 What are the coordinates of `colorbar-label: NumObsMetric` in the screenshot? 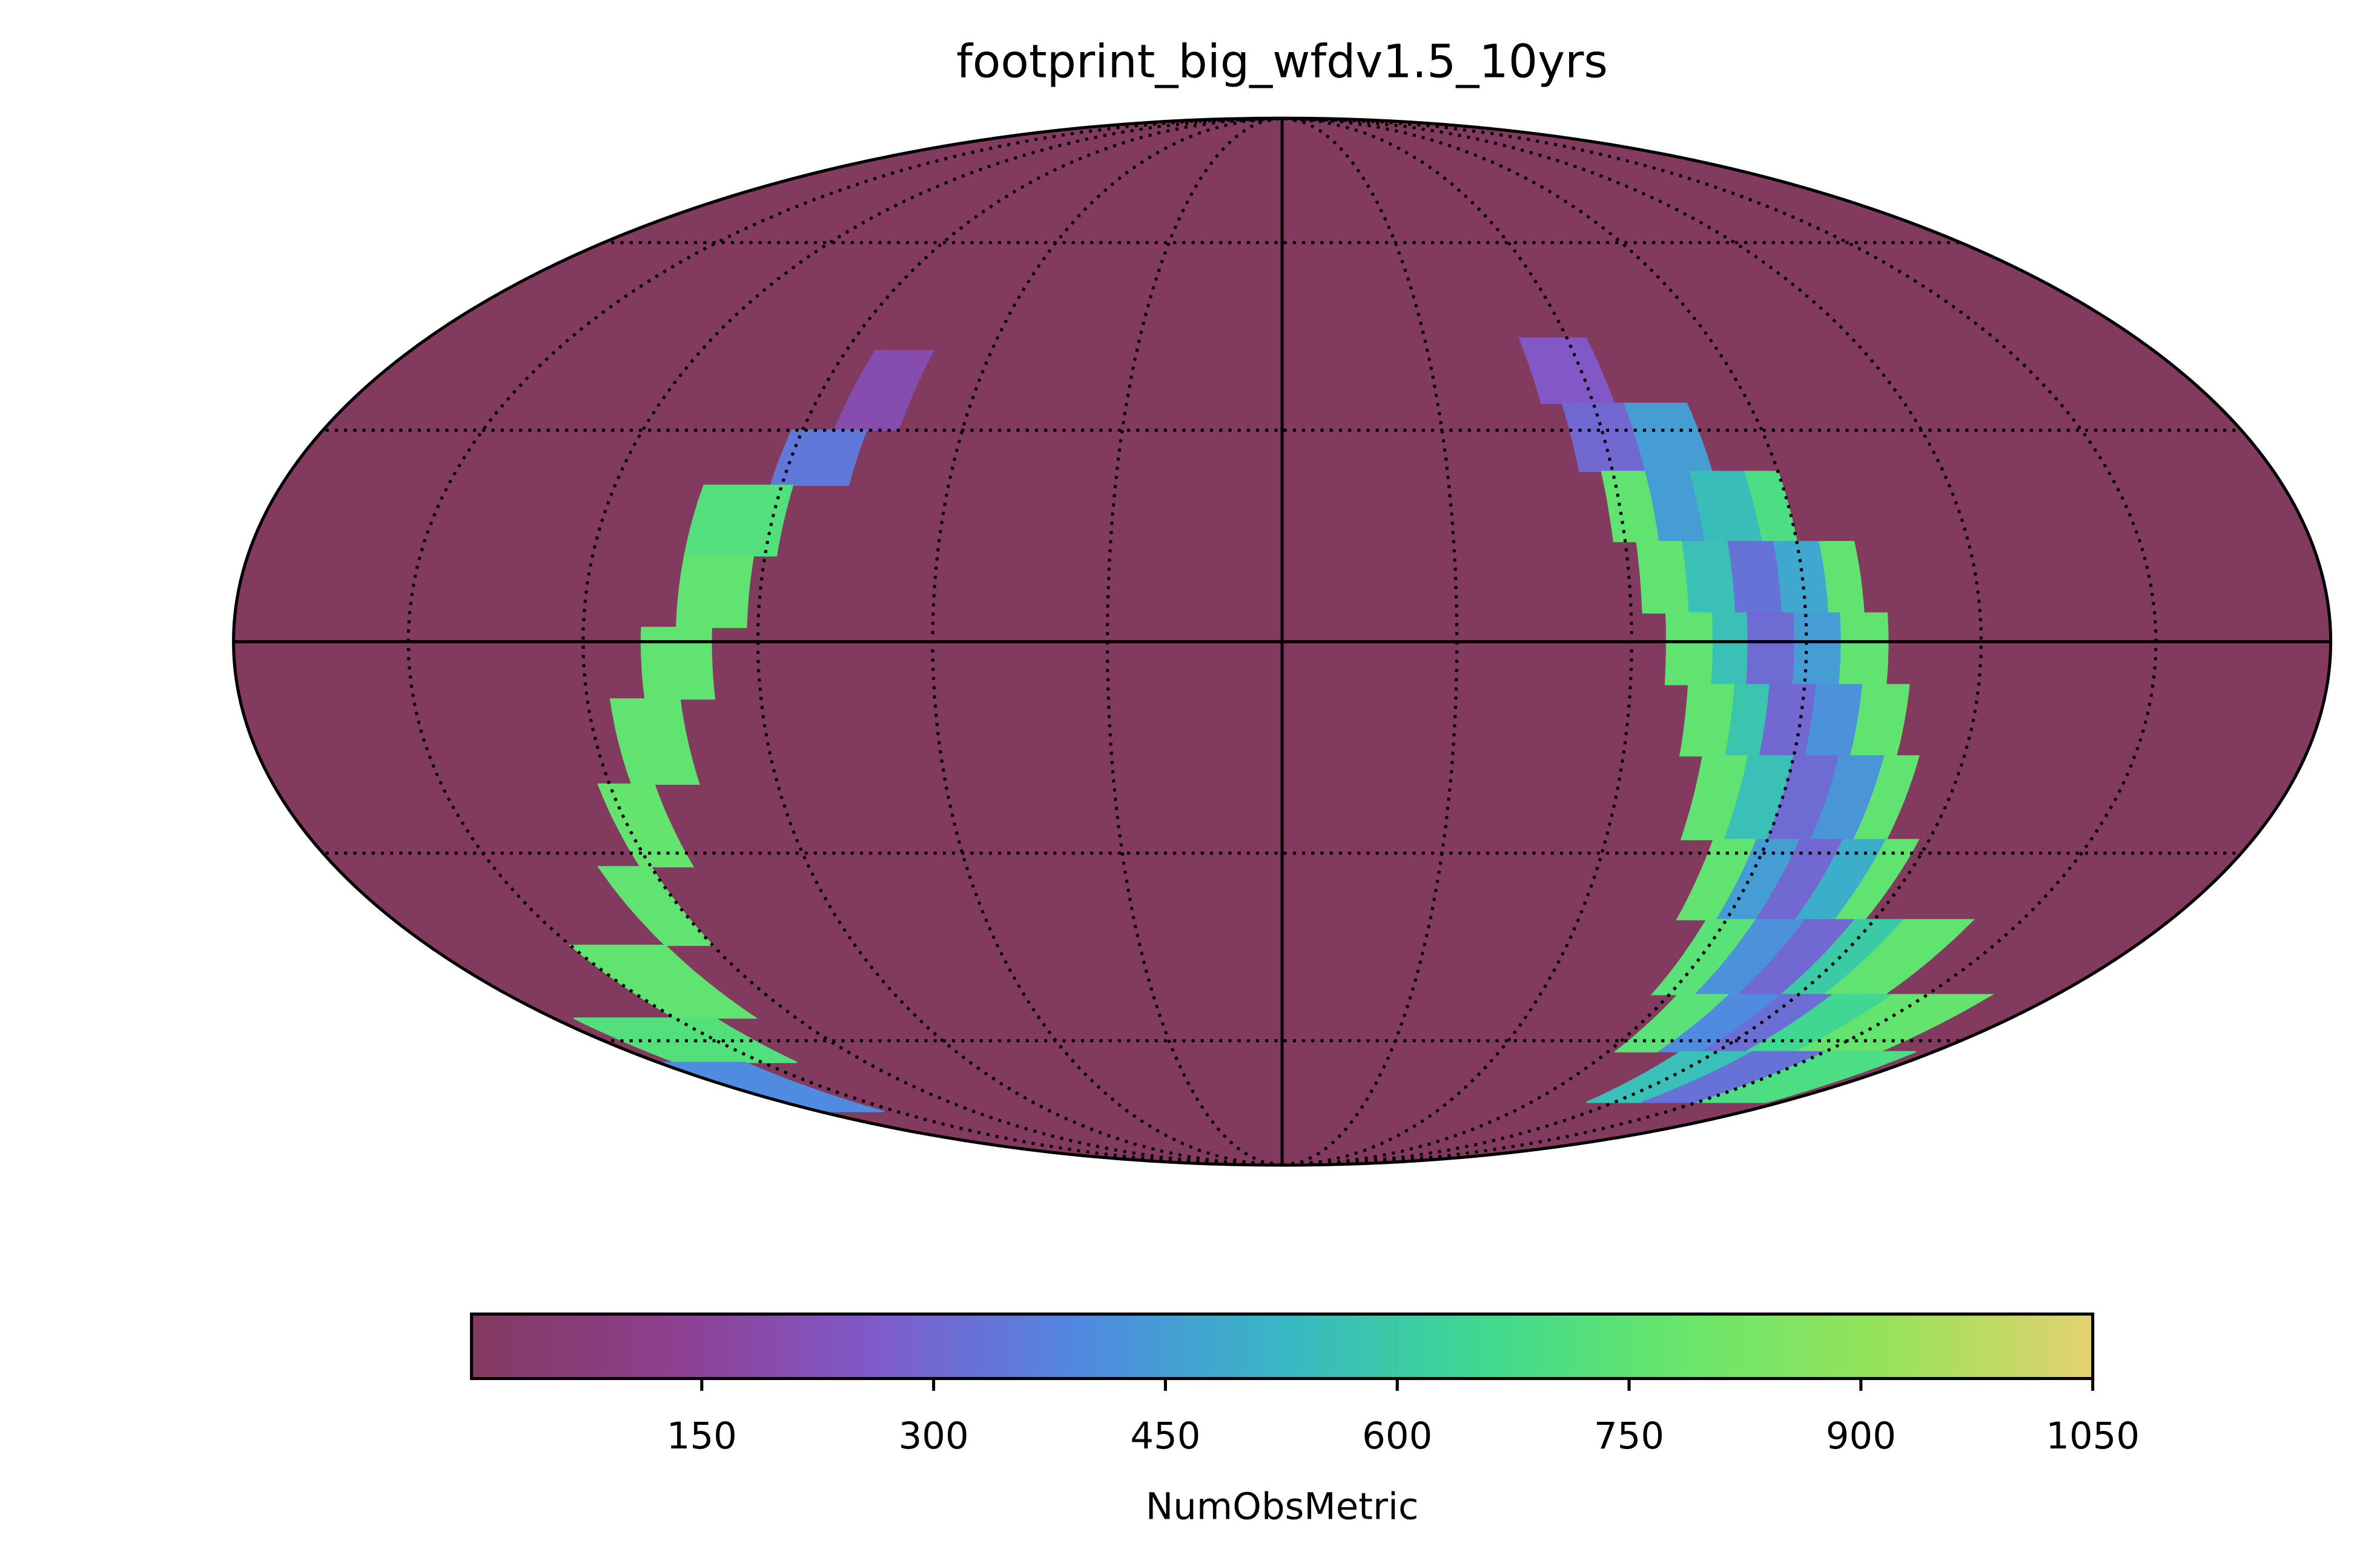 It's located at (1282, 1507).